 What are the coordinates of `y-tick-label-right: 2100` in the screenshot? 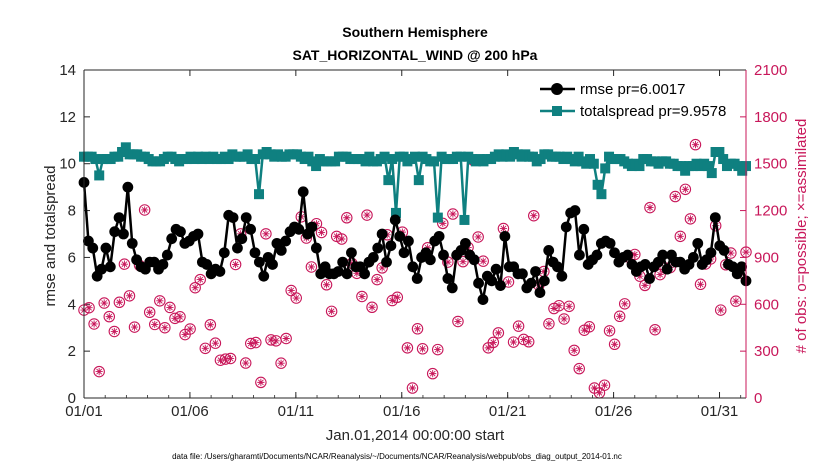 It's located at (770, 70).